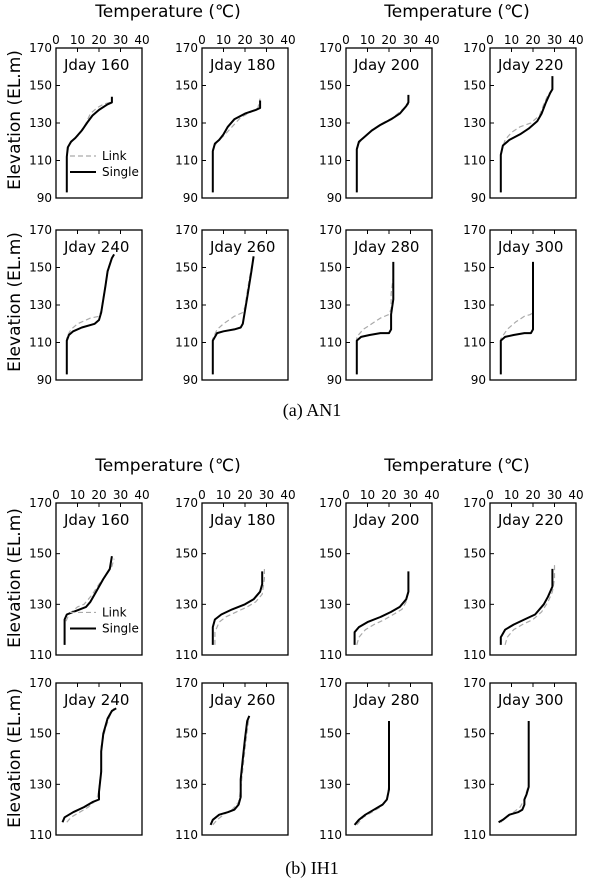 Image resolution: width=600 pixels, height=884 pixels. Describe the element at coordinates (386, 520) in the screenshot. I see `panel-label: Jday 200` at that location.